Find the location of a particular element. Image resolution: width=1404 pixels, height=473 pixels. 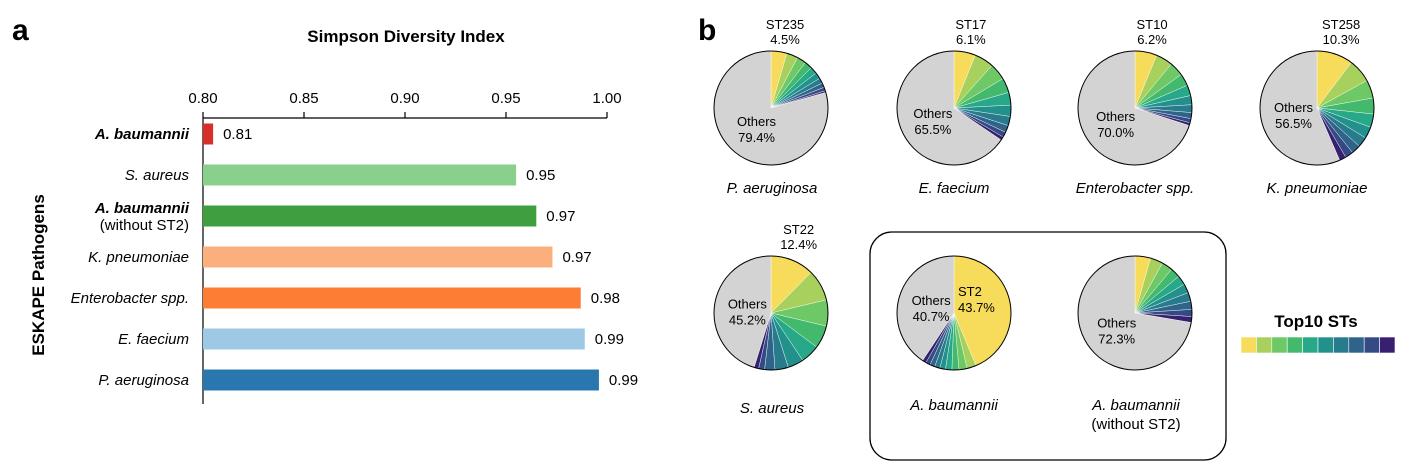

bar-ticks: 0.80 0.85 0.90 0.95 1.00 is located at coordinates (405, 104).